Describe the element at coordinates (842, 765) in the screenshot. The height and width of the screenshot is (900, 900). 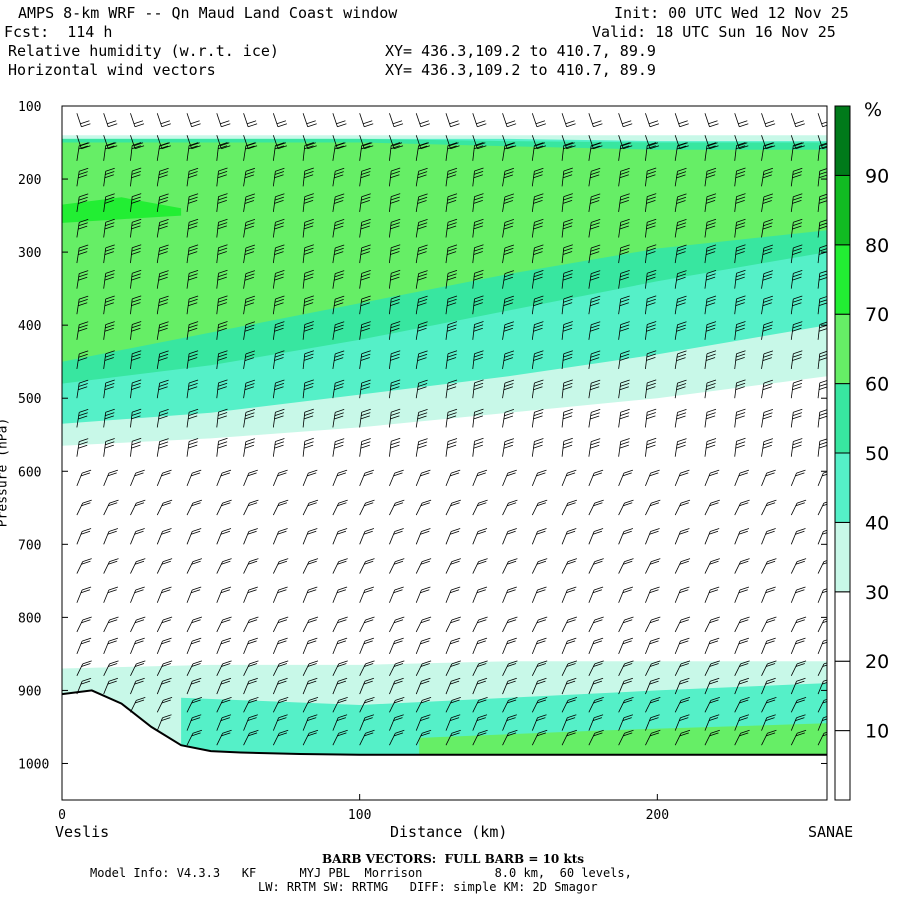
I see `colorbar-bin` at that location.